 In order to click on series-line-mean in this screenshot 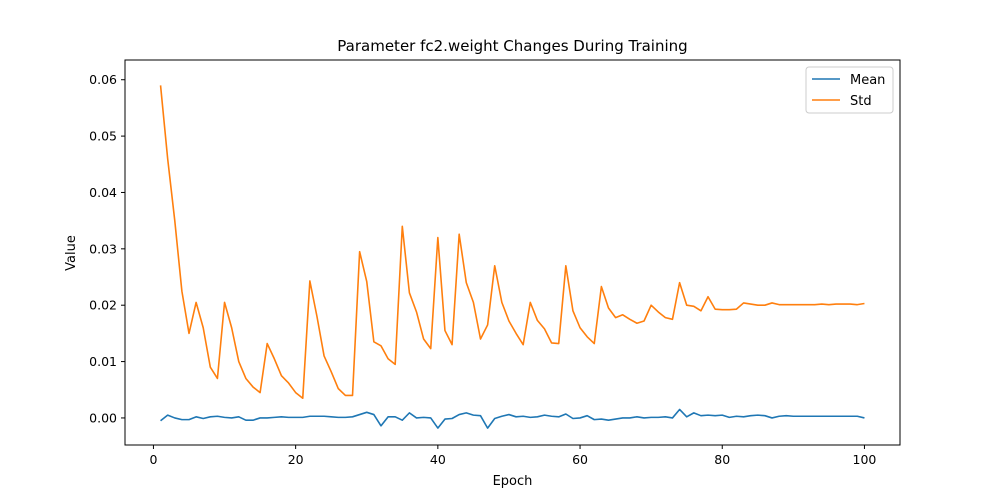, I will do `click(512, 418)`.